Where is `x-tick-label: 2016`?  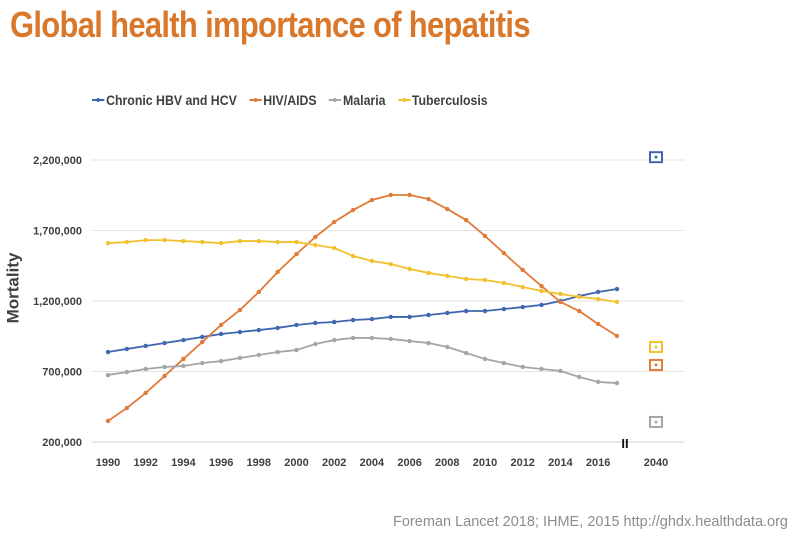
x-tick-label: 2016 is located at coordinates (598, 463).